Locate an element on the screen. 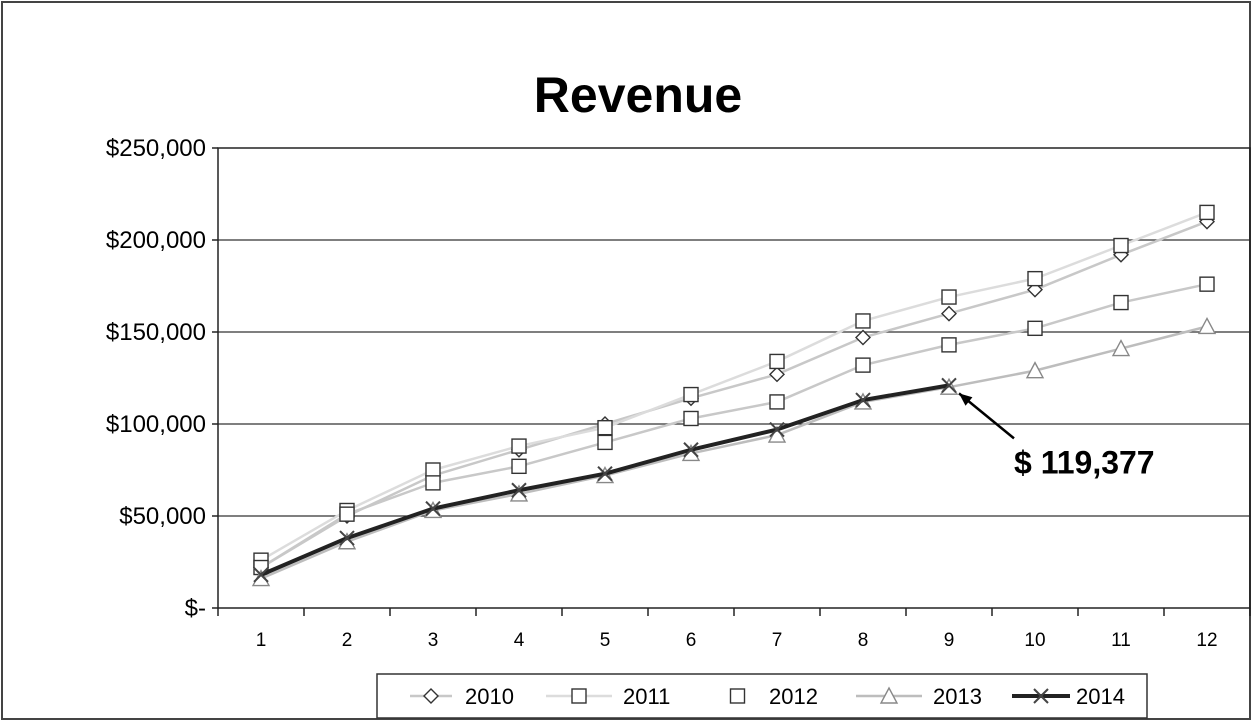 The width and height of the screenshot is (1252, 721). y-tick-label: $100,000 is located at coordinates (156, 424).